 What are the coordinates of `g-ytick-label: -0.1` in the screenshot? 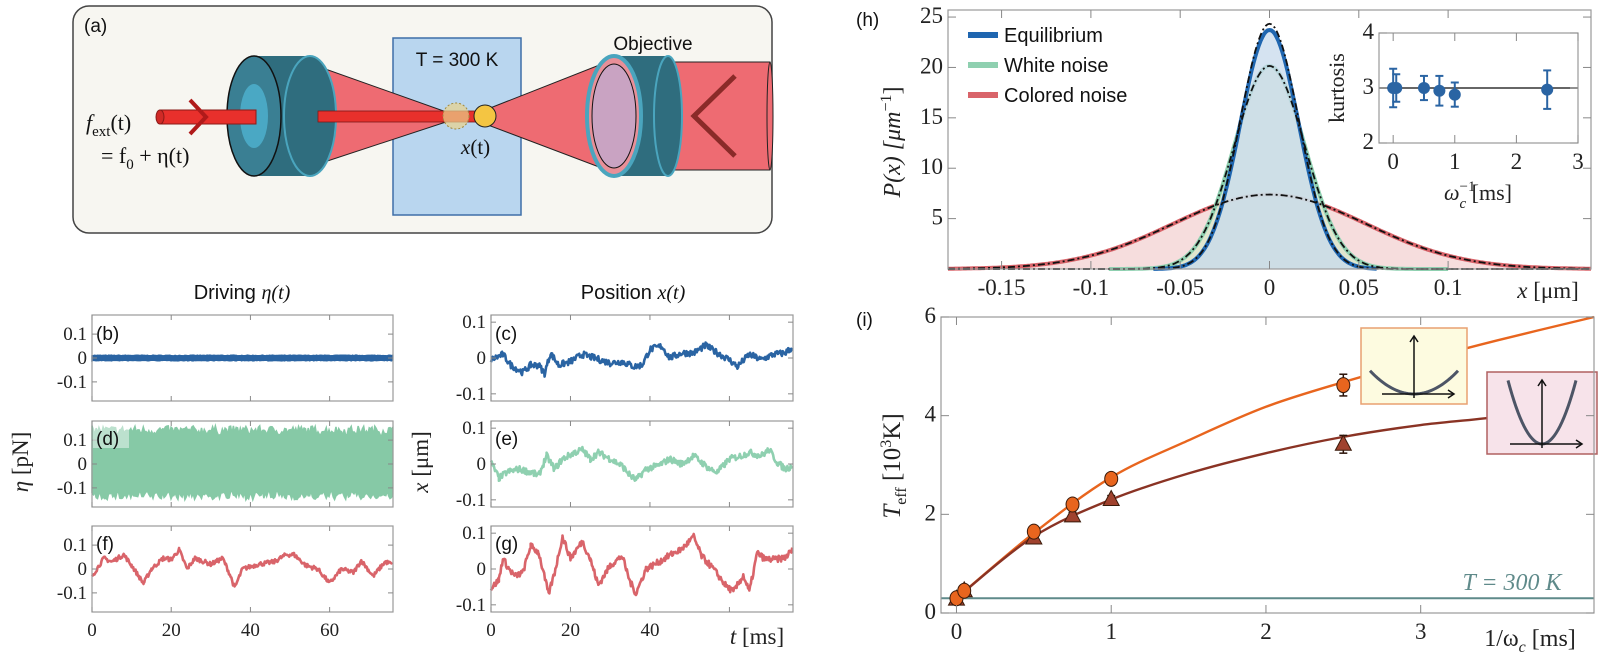 It's located at (471, 605).